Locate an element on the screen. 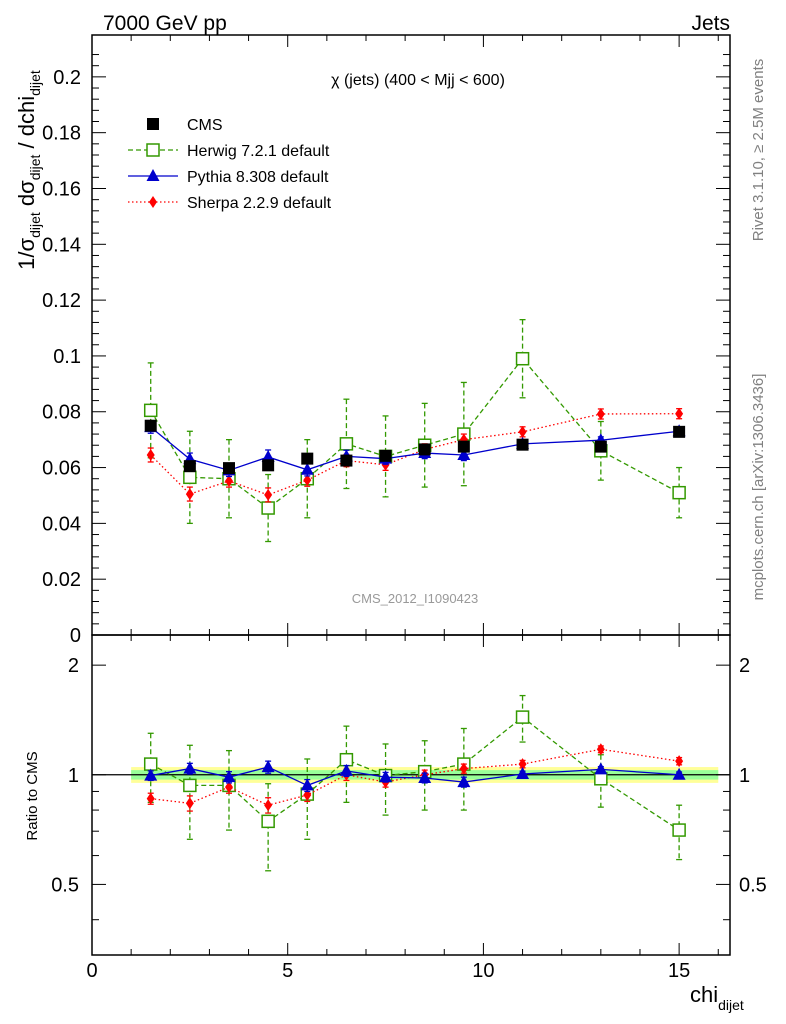  y-tick-label-right: 1 is located at coordinates (744, 776).